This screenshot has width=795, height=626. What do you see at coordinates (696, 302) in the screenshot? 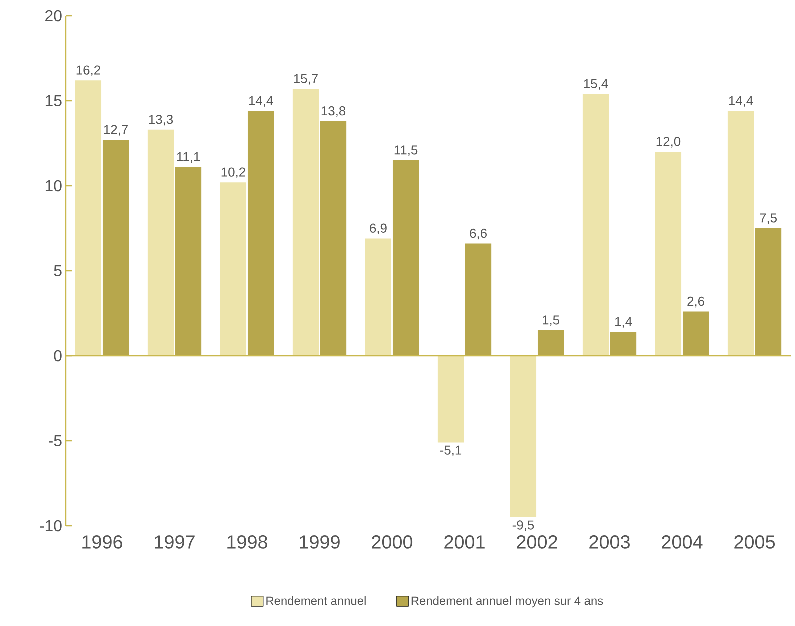
I see `data-label: 2,6` at bounding box center [696, 302].